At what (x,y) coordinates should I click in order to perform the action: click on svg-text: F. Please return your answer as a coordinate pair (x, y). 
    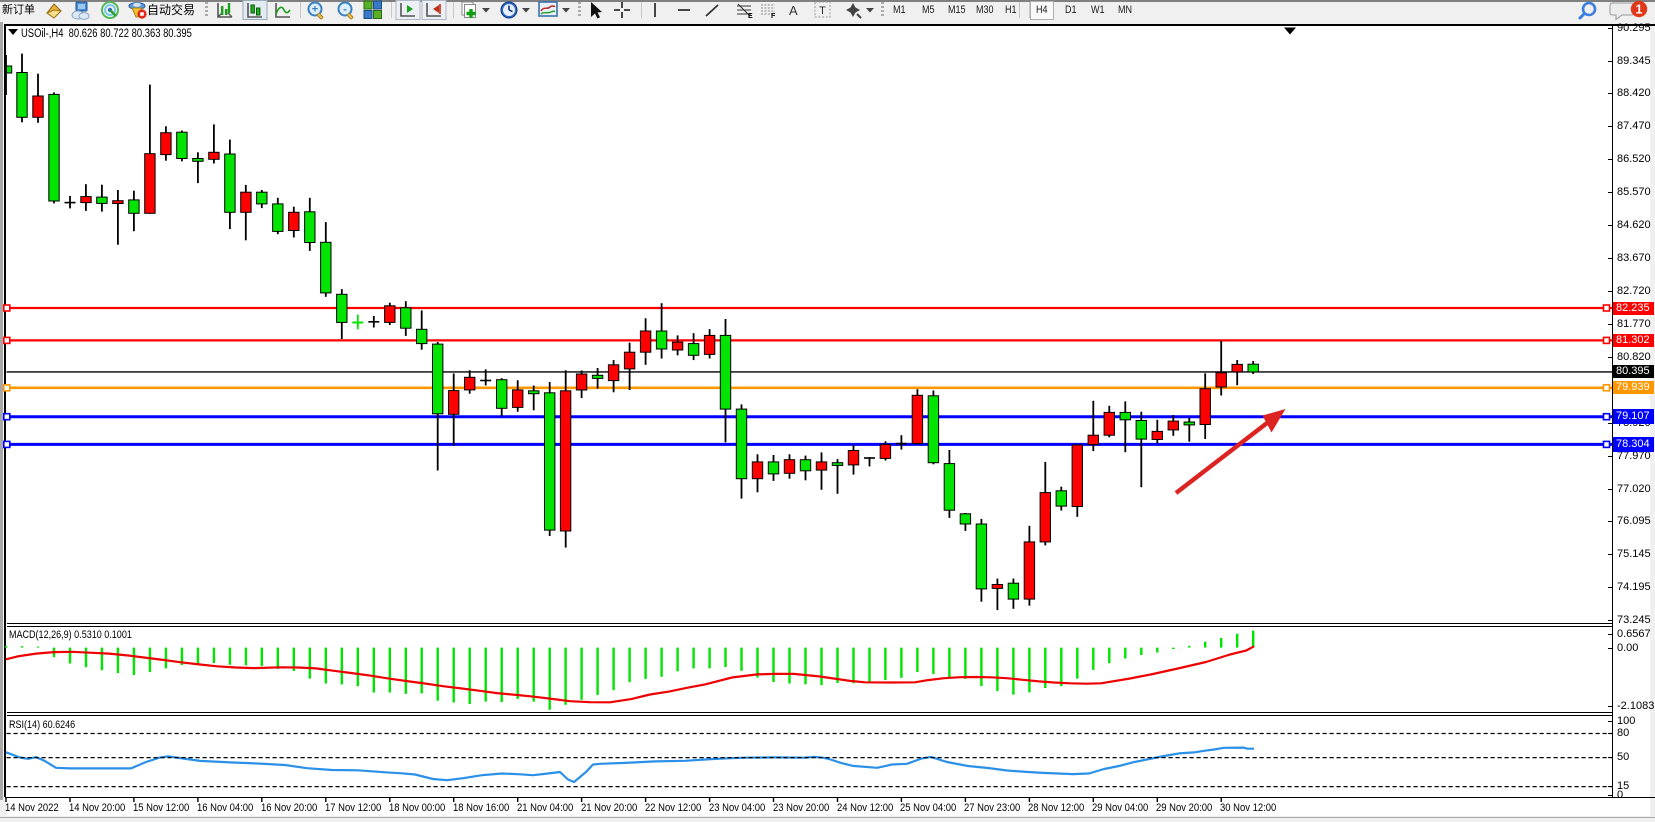
    Looking at the image, I should click on (773, 16).